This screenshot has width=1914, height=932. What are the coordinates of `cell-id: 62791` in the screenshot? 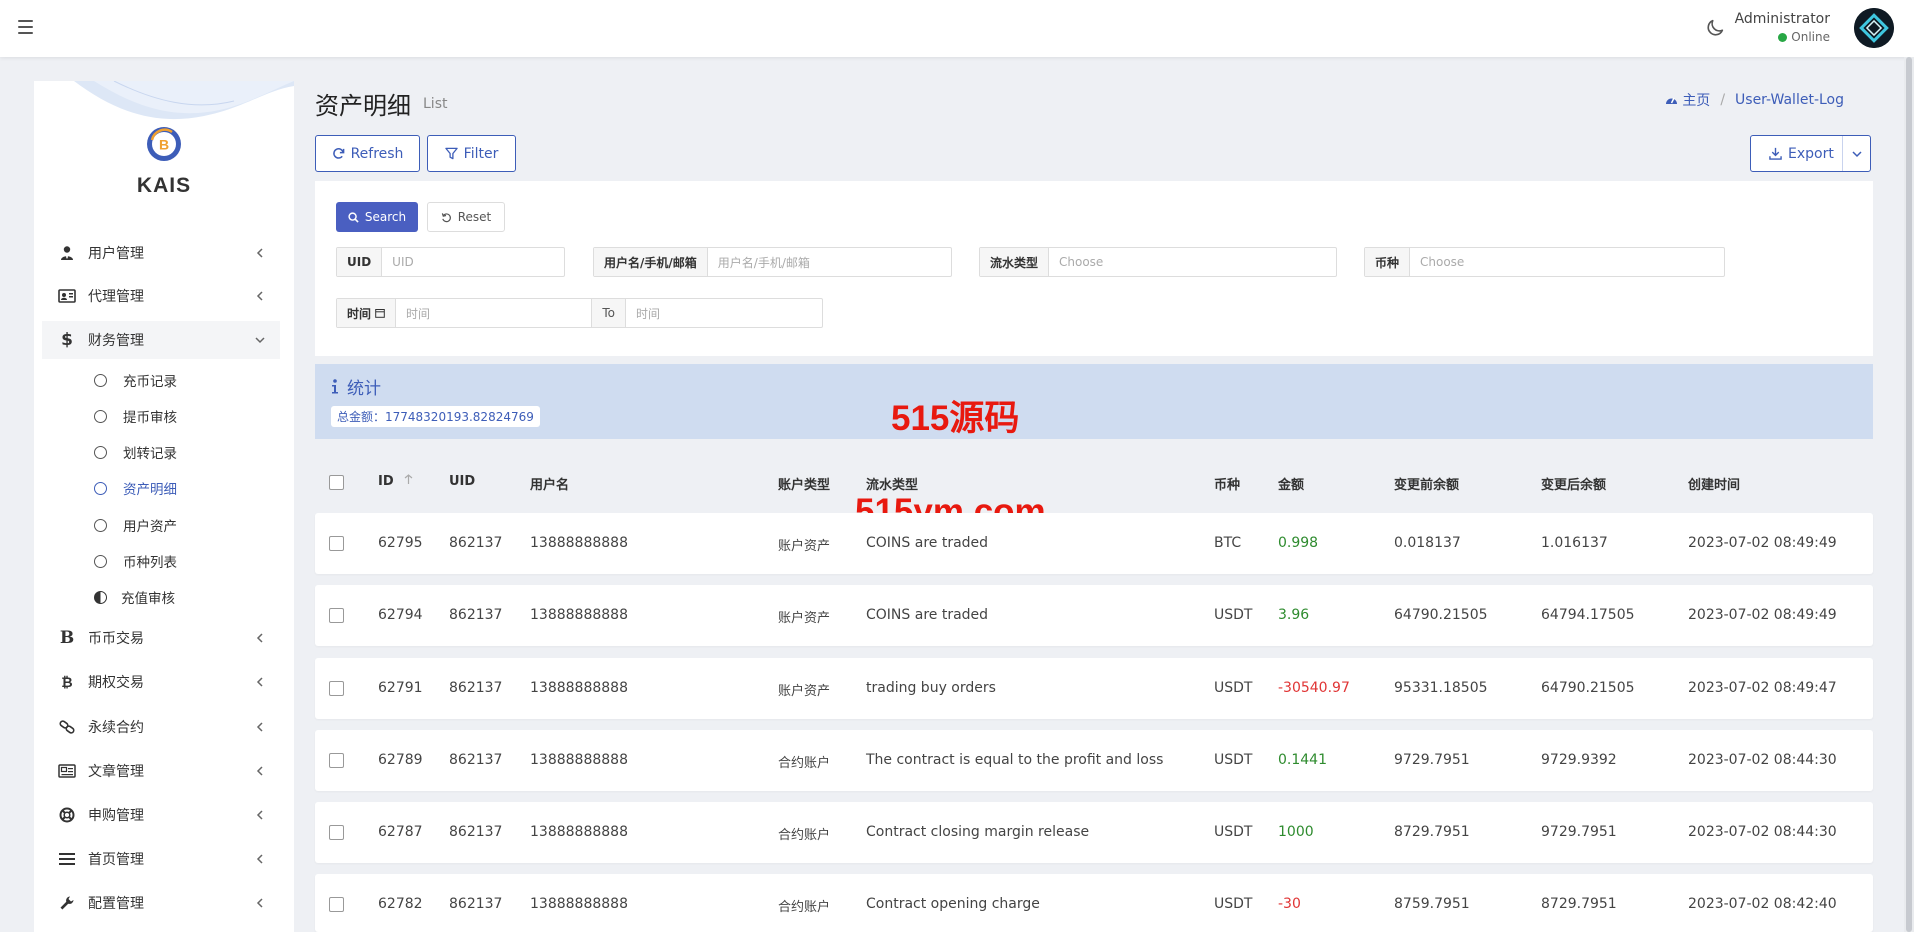 It's located at (400, 688).